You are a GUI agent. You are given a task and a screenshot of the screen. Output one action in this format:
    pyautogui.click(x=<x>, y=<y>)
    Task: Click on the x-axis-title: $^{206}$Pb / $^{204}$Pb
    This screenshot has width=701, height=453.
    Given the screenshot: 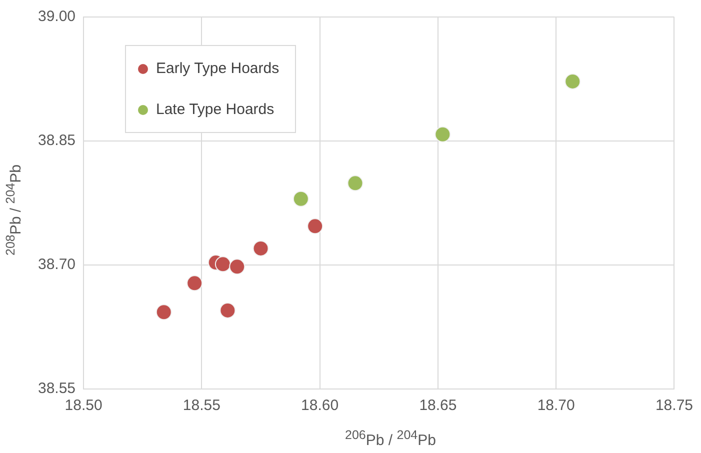 What is the action you would take?
    pyautogui.click(x=390, y=438)
    